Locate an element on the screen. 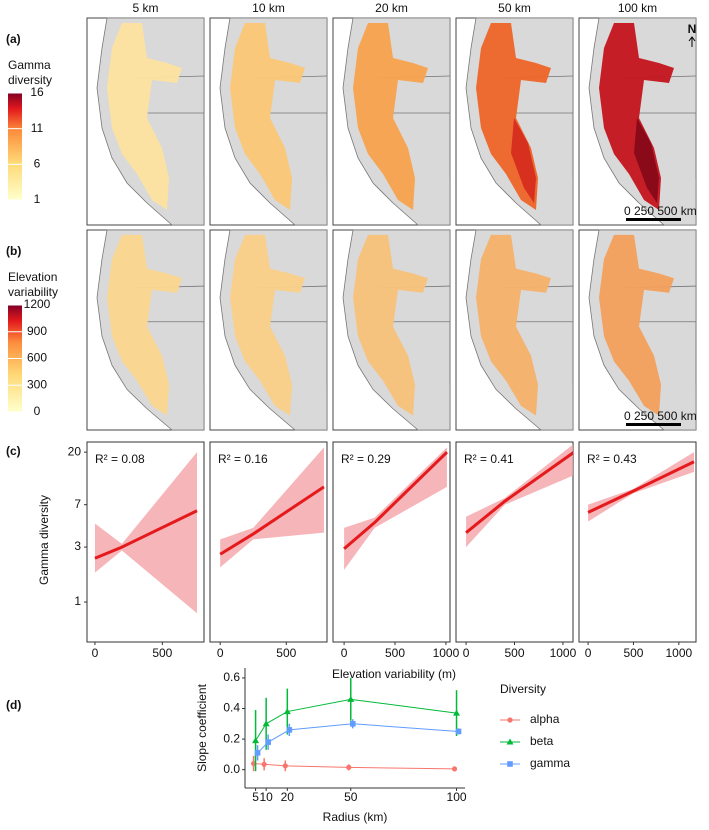  y-tick-label: 1 is located at coordinates (77, 601).